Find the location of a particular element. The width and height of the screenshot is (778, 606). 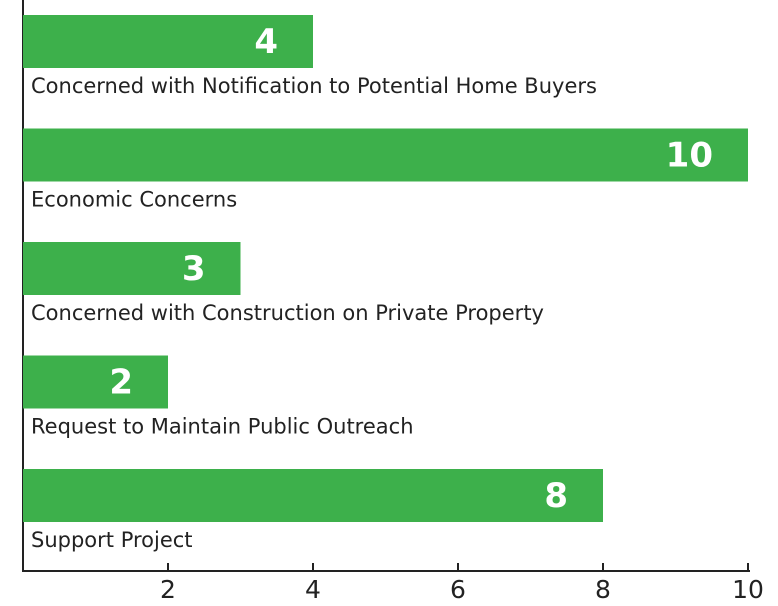

x-tick-label: 6 is located at coordinates (458, 589).